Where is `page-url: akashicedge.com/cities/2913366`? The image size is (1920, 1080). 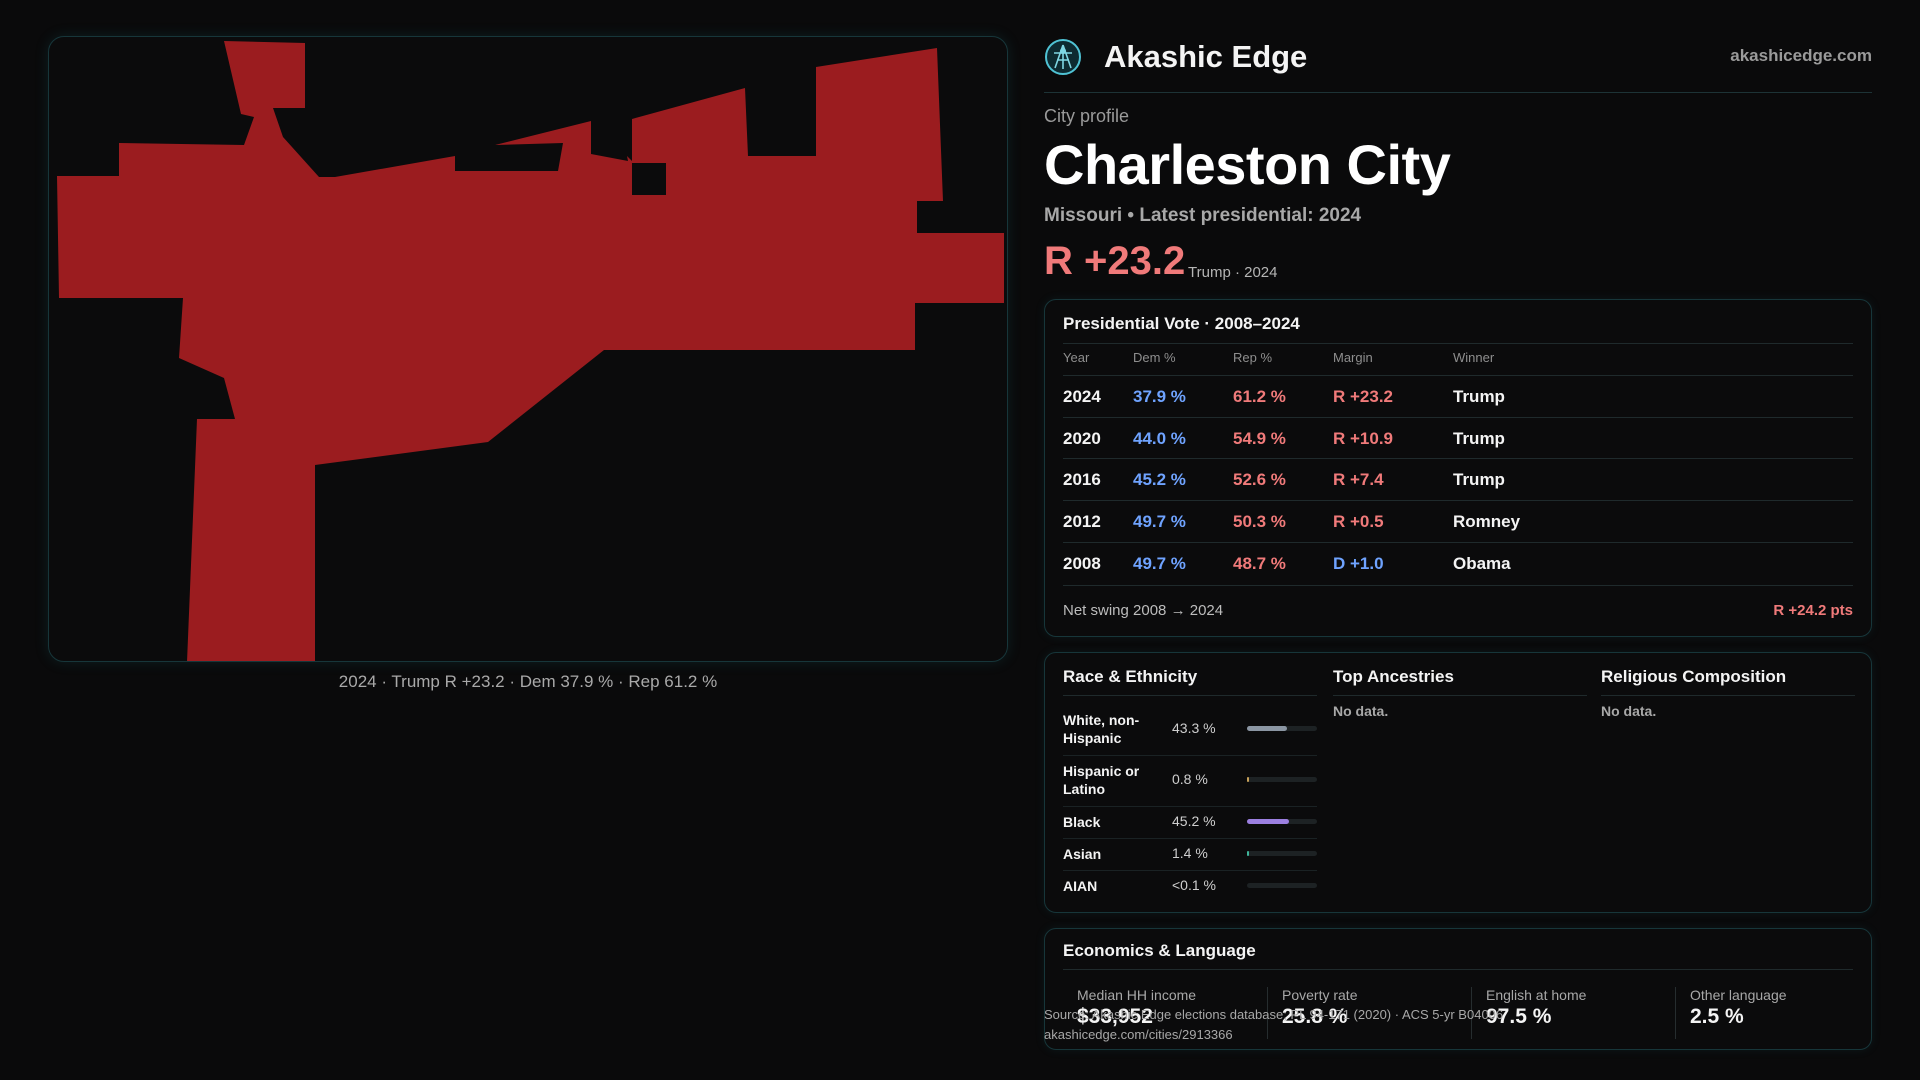 page-url: akashicedge.com/cities/2913366 is located at coordinates (1138, 1034).